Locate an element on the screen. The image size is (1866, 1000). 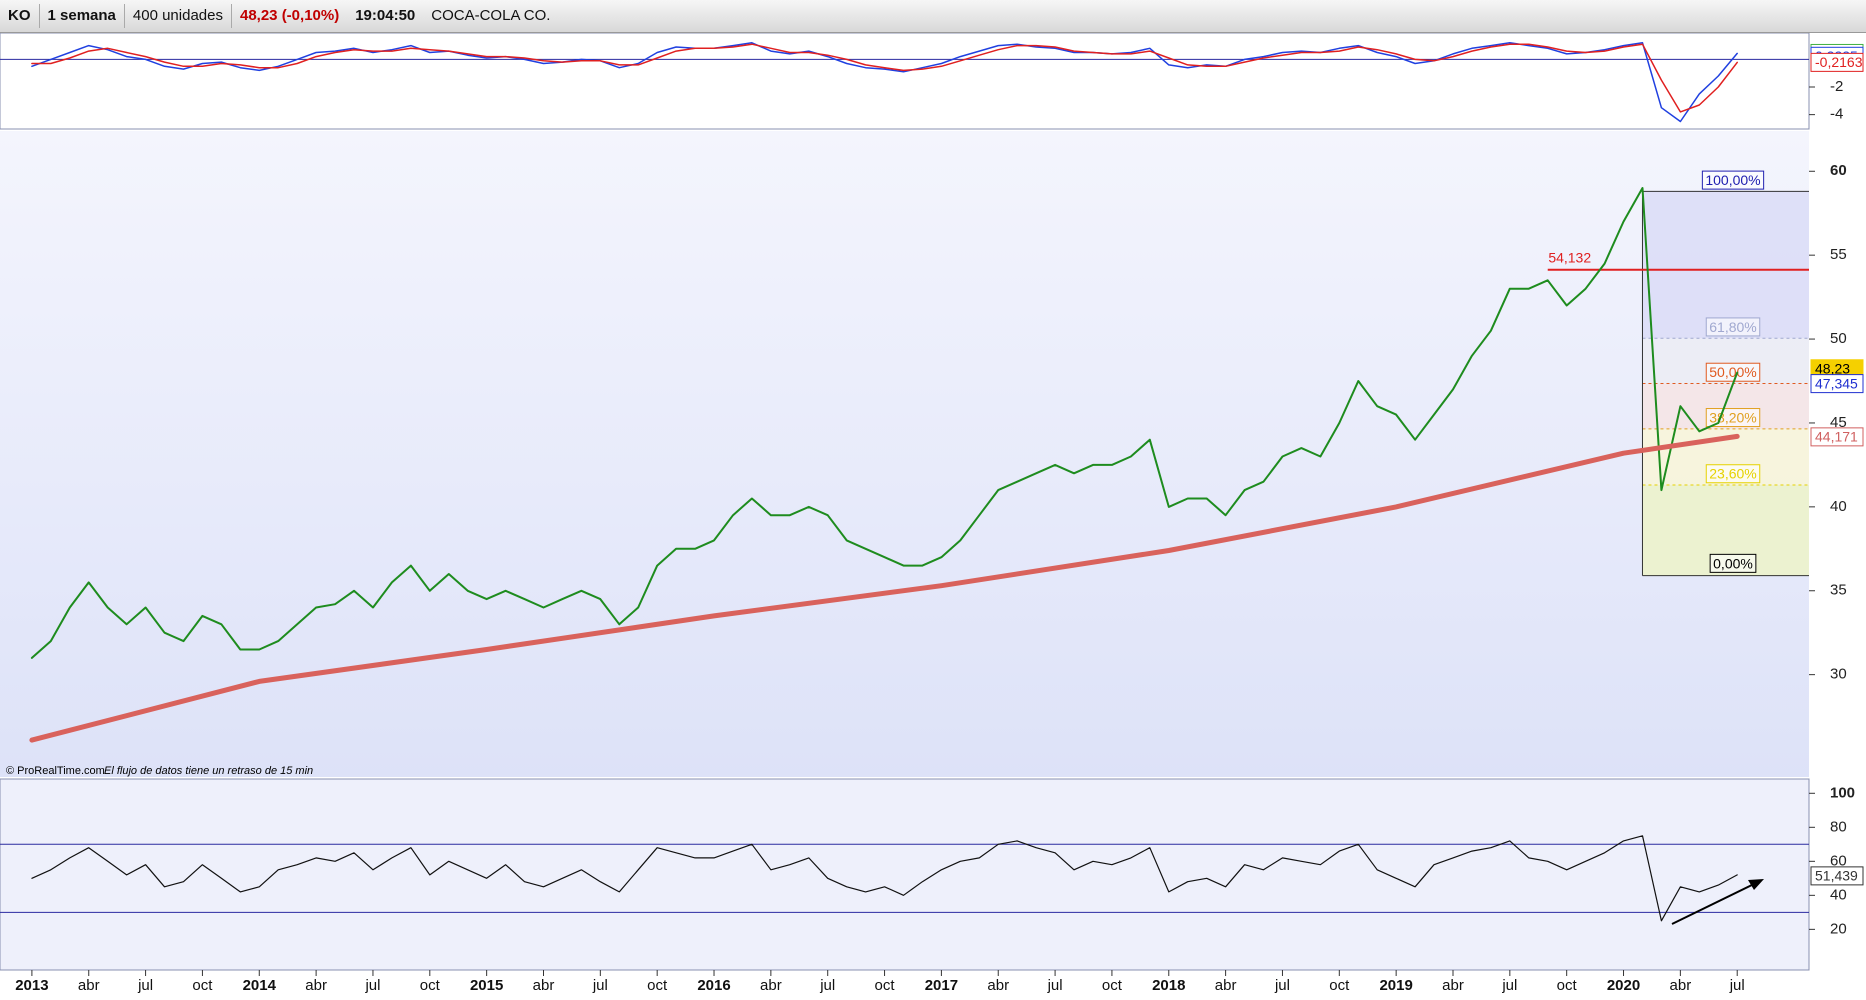
name: COCA-COLA CO. is located at coordinates (491, 15).